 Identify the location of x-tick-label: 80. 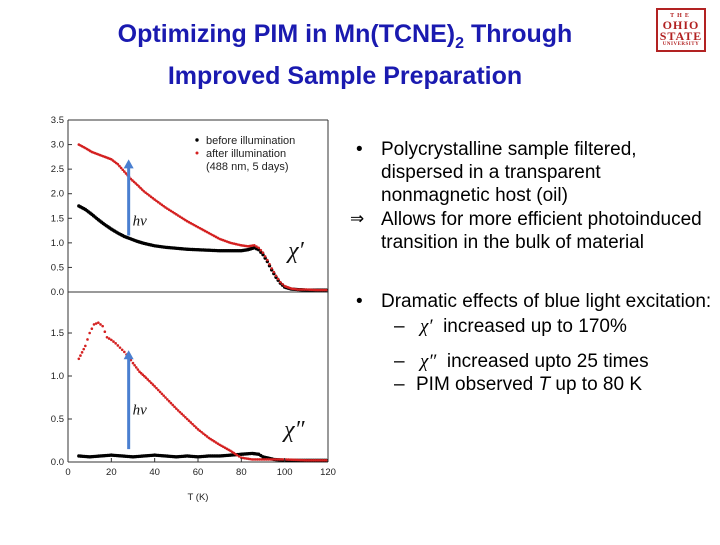
(241, 472).